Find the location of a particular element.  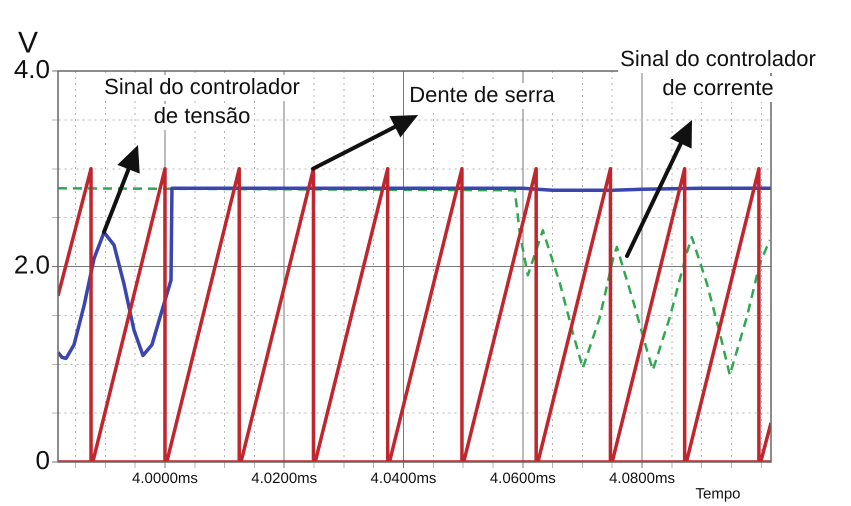

x-tick-label: 4.0000ms is located at coordinates (165, 479).